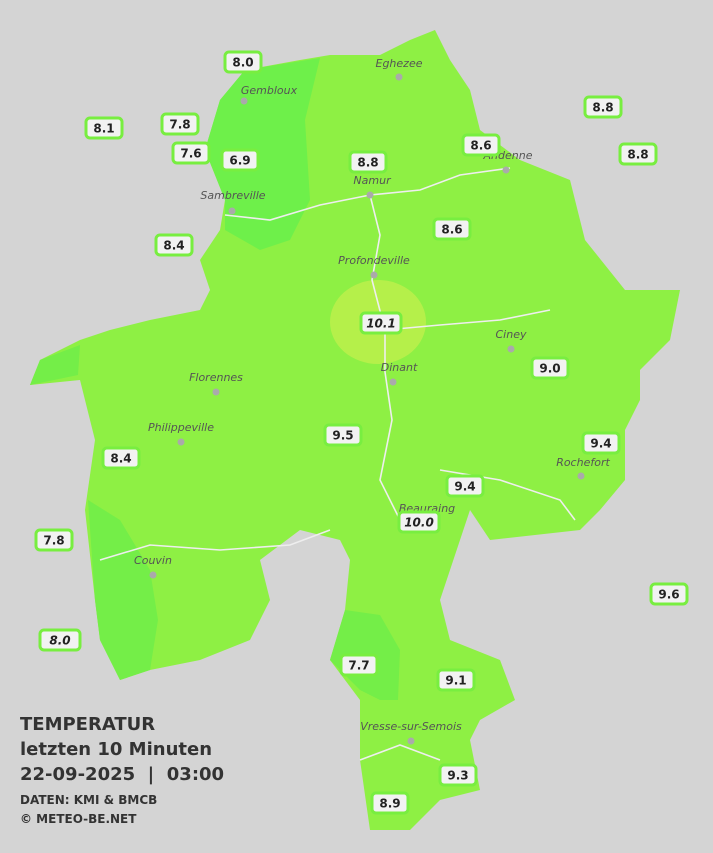 This screenshot has height=853, width=713. I want to click on city-label: Sambreville, so click(232, 195).